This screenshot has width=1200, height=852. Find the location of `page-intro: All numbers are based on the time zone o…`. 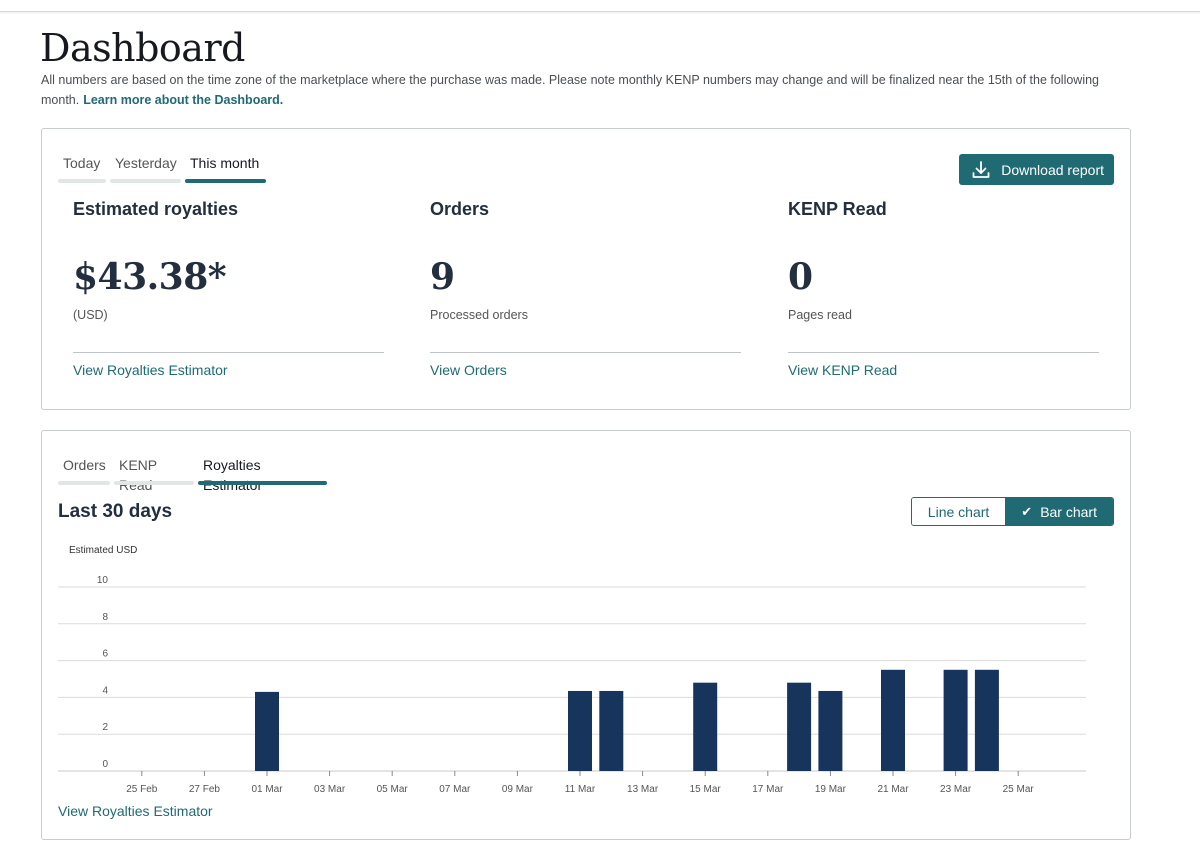

page-intro: All numbers are based on the time zone o… is located at coordinates (581, 90).